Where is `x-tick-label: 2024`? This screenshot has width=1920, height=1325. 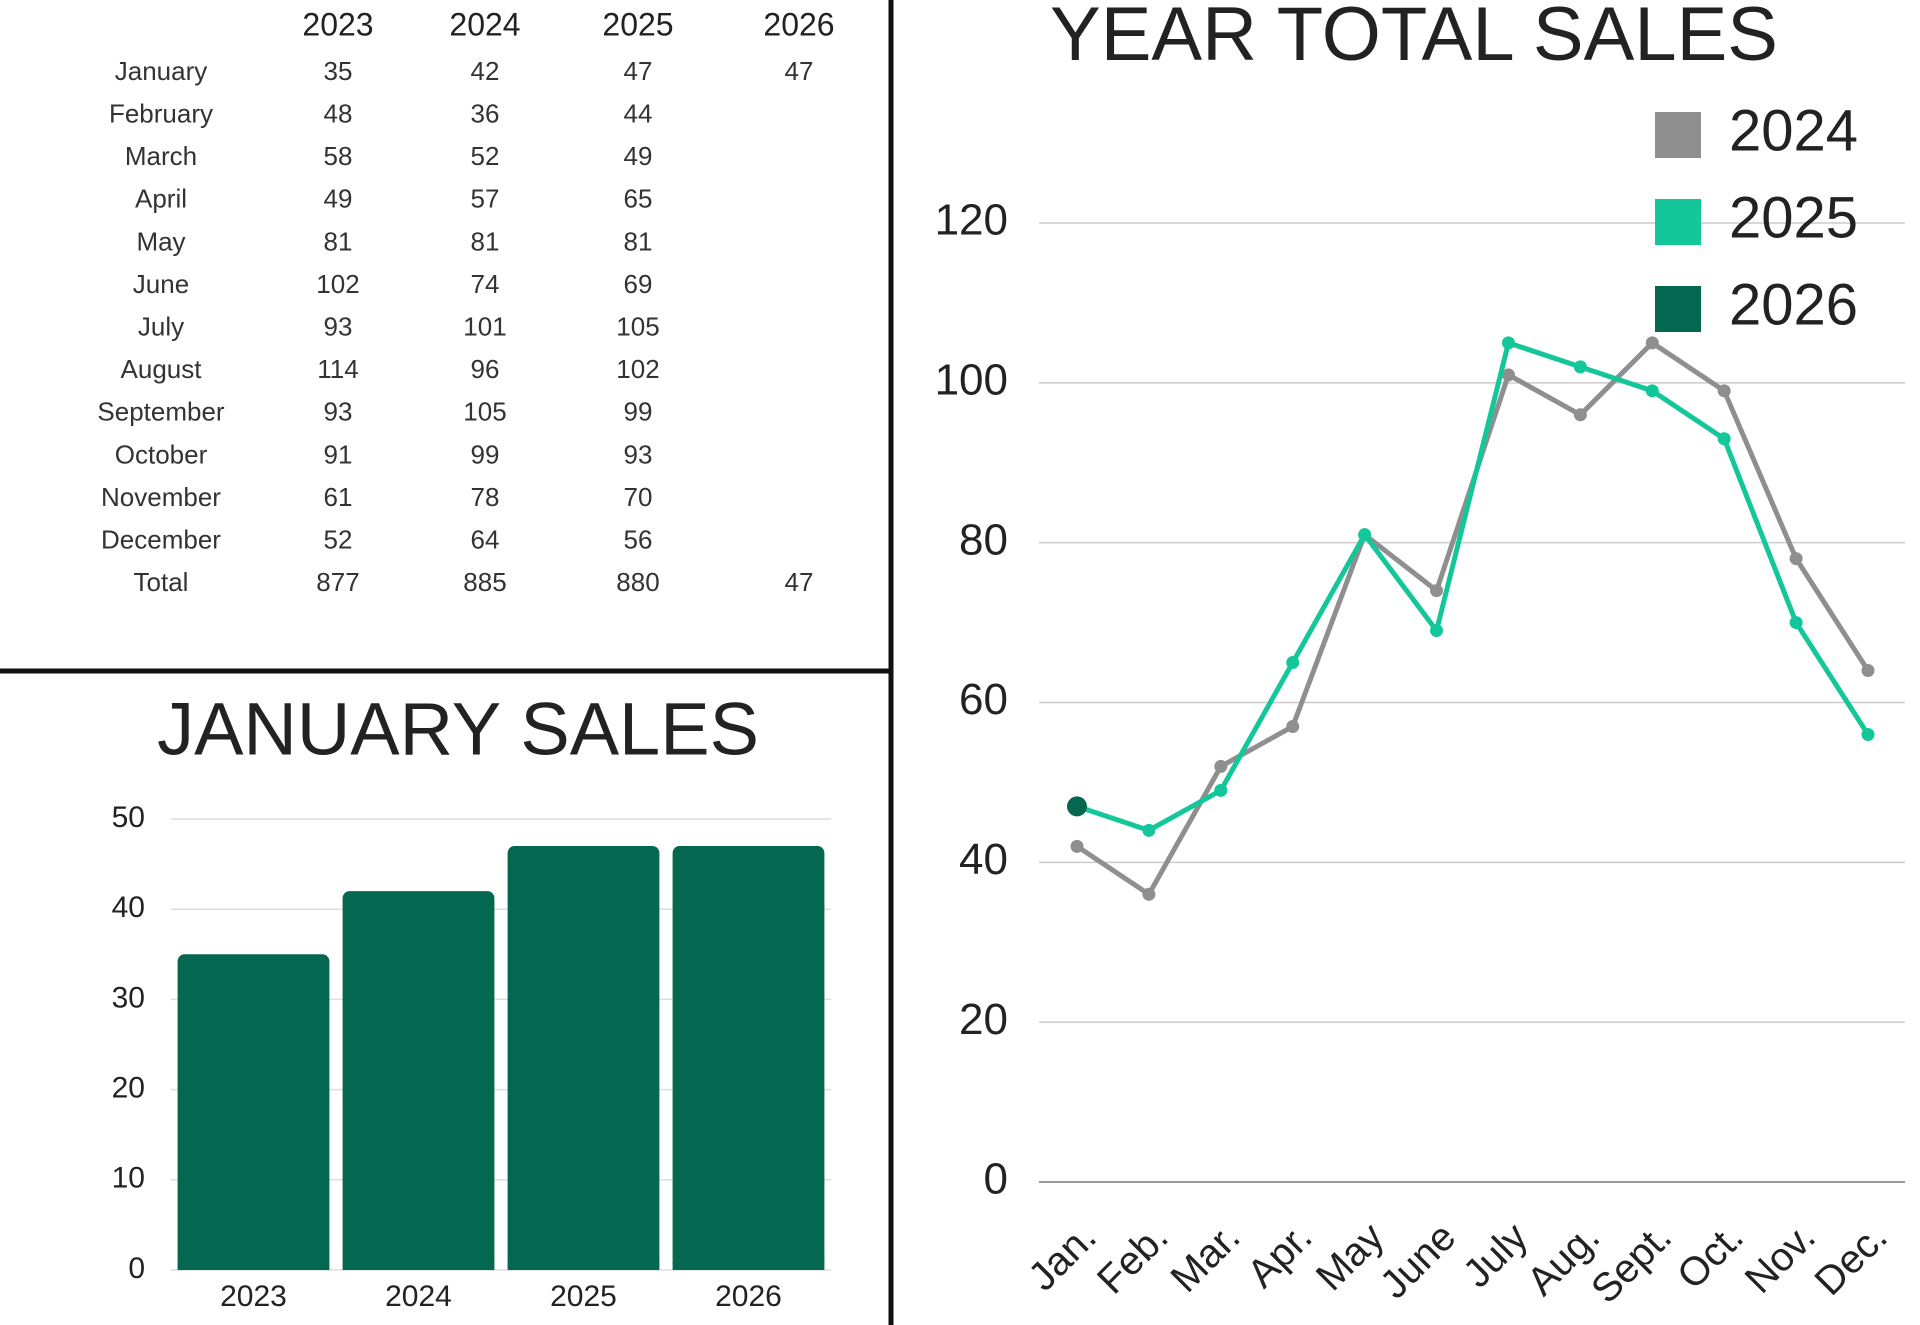
x-tick-label: 2024 is located at coordinates (418, 1296).